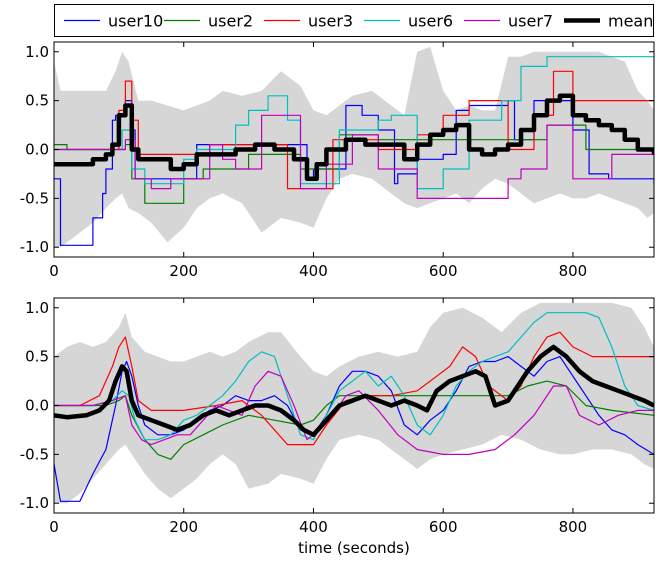  What do you see at coordinates (430, 21) in the screenshot?
I see `legend-label-user6: user6` at bounding box center [430, 21].